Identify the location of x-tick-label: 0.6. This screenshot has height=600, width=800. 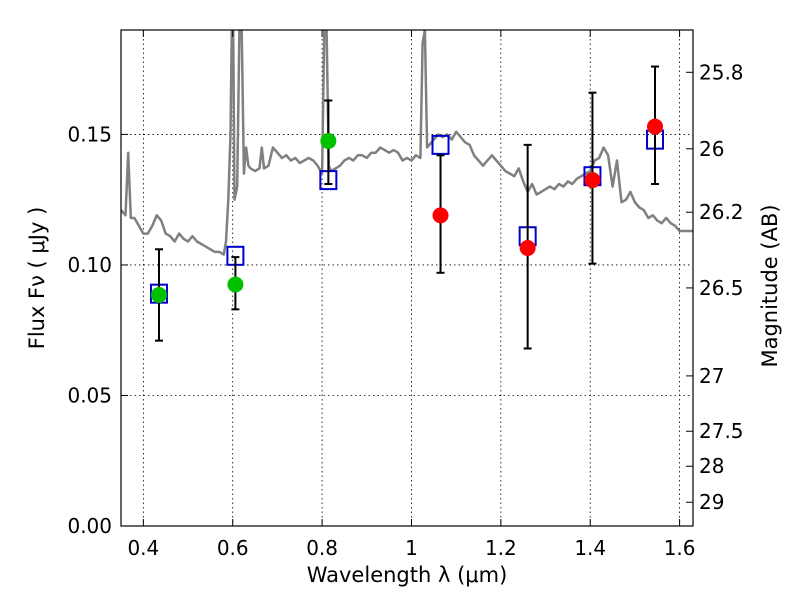
(233, 548).